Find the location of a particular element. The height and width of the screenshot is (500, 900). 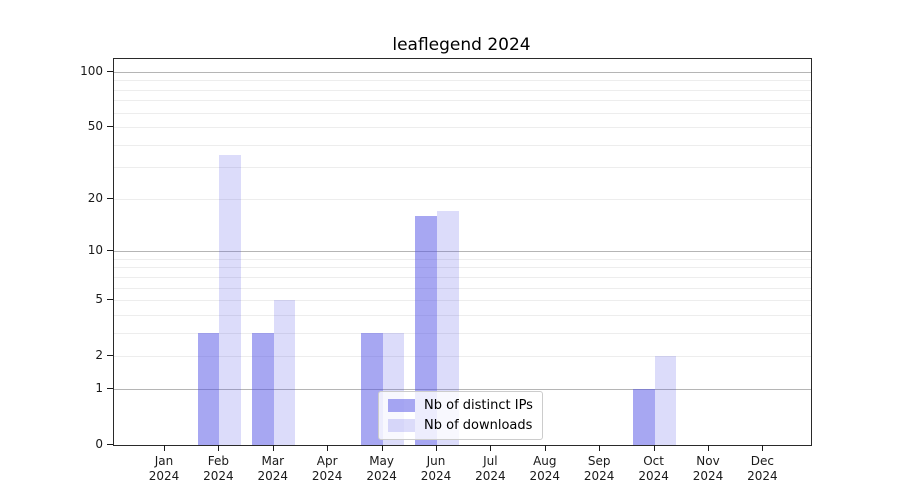

x-tick-label: Mar 2024 is located at coordinates (273, 469).